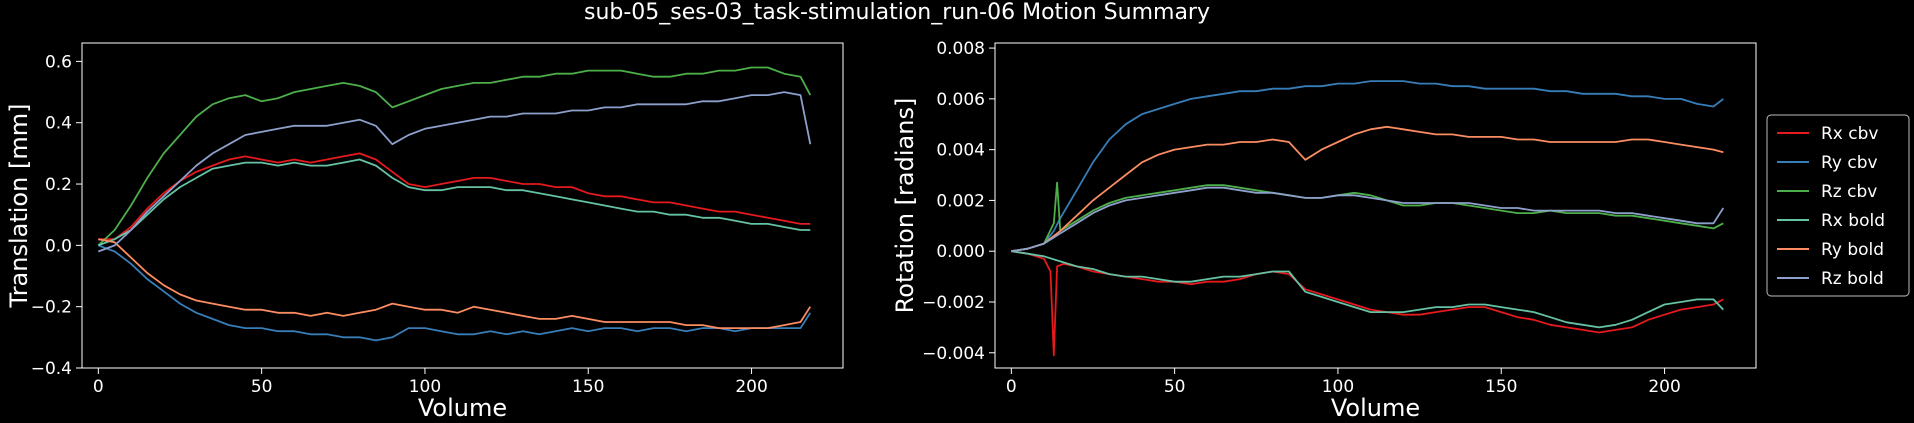 The image size is (1914, 423). Describe the element at coordinates (58, 246) in the screenshot. I see `translation-ytick-label: 0.0` at that location.